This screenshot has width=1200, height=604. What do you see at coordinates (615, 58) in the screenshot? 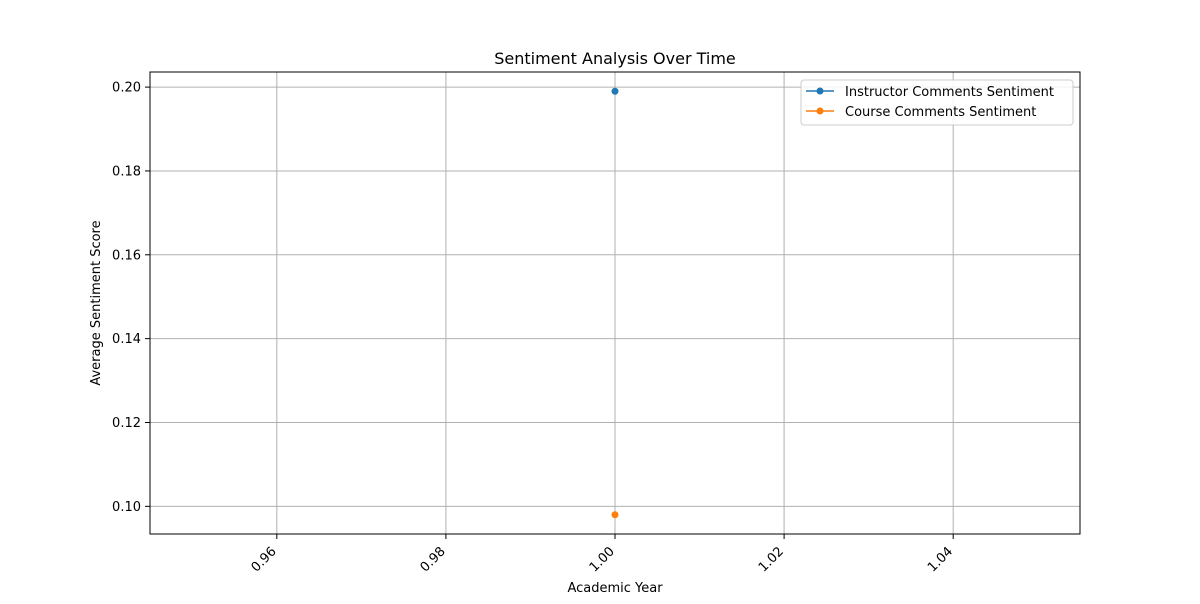
I see `chart-title: Sentiment Analysis Over Time` at bounding box center [615, 58].